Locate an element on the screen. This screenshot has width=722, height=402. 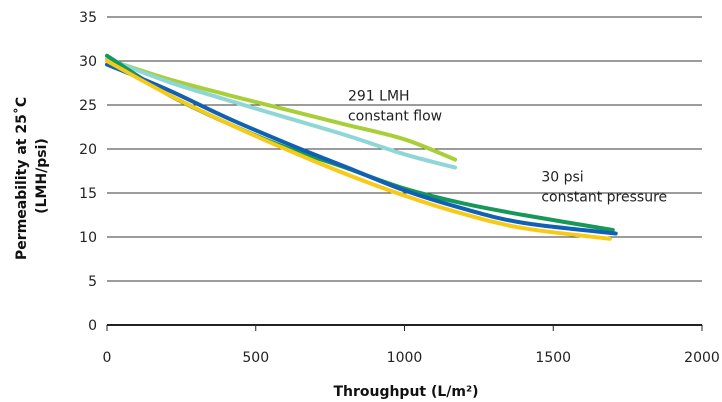
x-tick-label-4: 2000 is located at coordinates (702, 358).